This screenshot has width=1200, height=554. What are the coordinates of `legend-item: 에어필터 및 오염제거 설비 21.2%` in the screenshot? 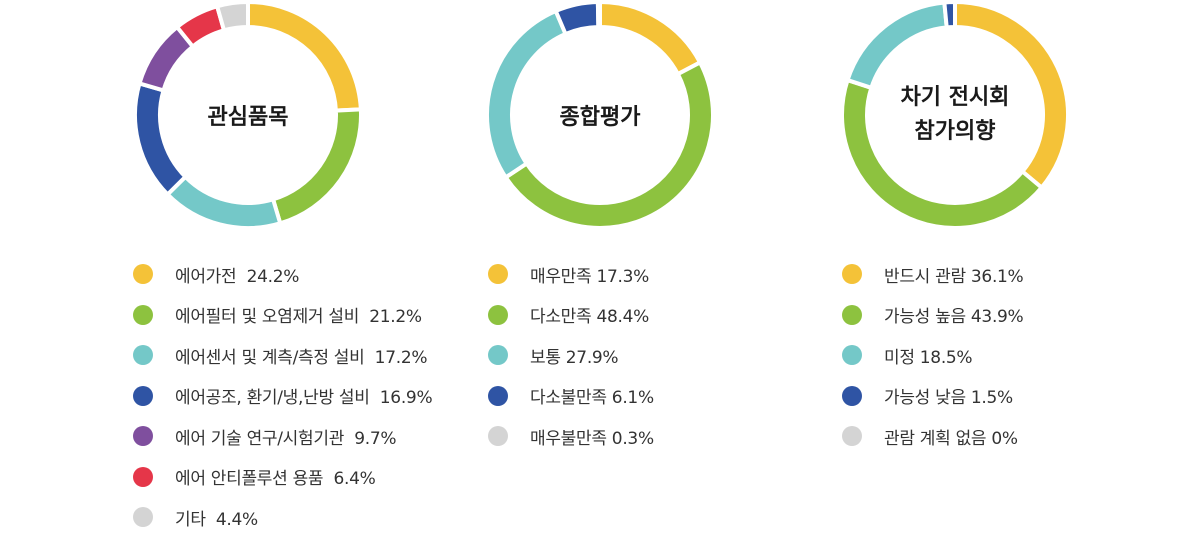 It's located at (282, 315).